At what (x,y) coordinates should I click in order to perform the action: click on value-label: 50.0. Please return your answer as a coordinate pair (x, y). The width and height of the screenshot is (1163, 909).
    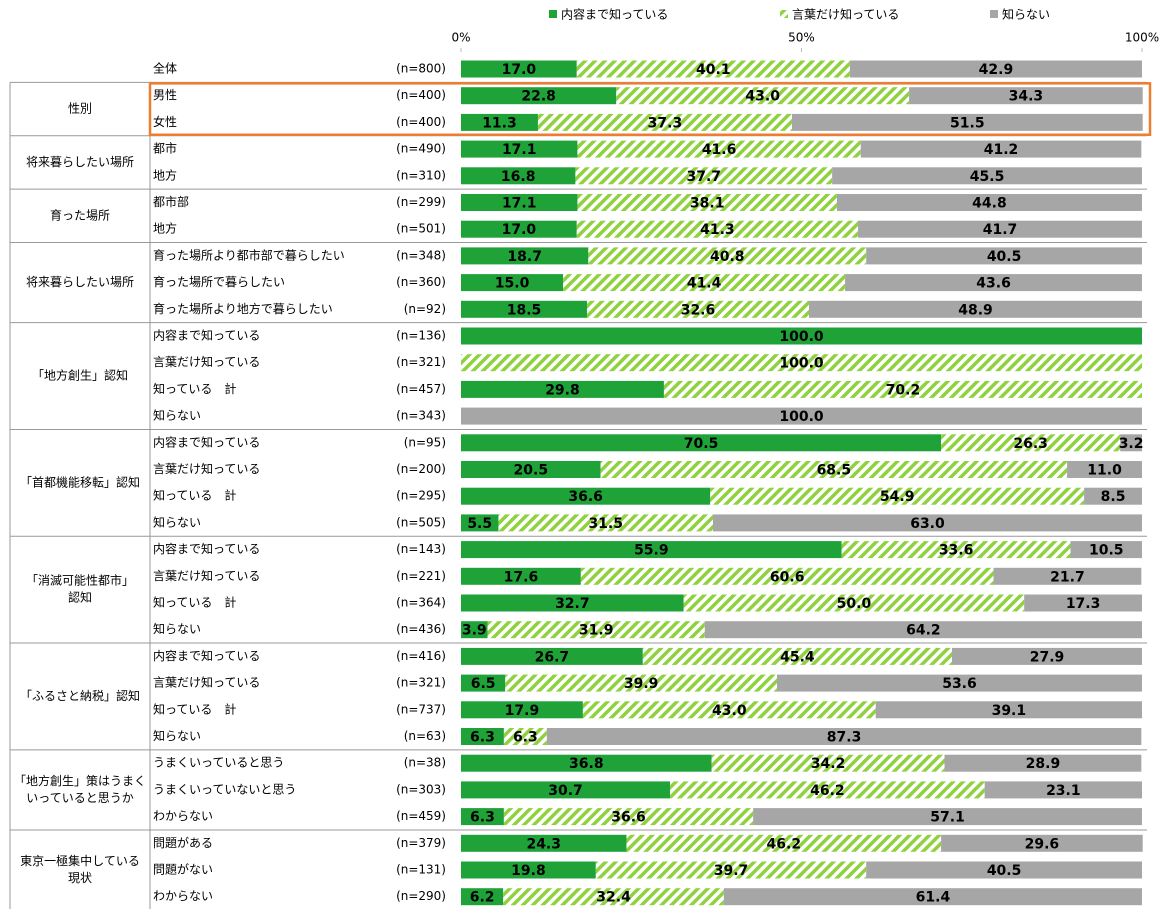
    Looking at the image, I should click on (854, 604).